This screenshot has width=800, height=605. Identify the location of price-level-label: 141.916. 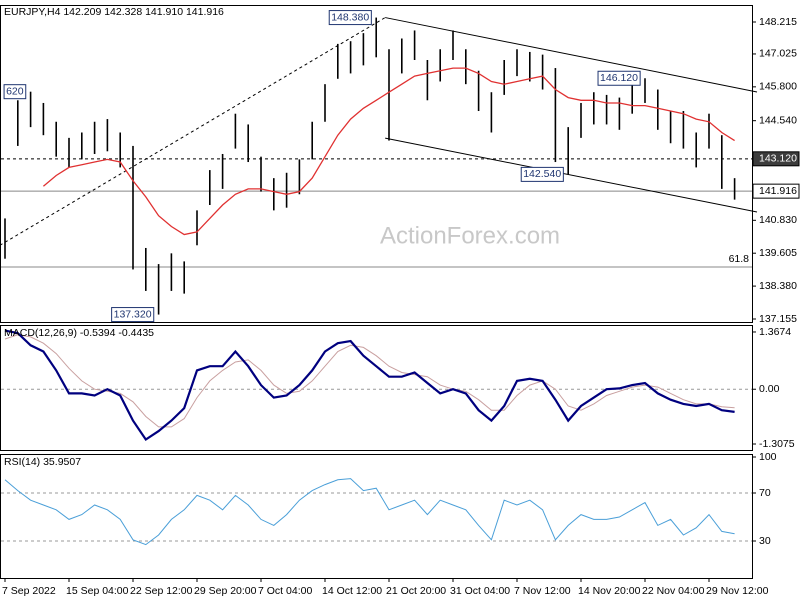
(778, 191).